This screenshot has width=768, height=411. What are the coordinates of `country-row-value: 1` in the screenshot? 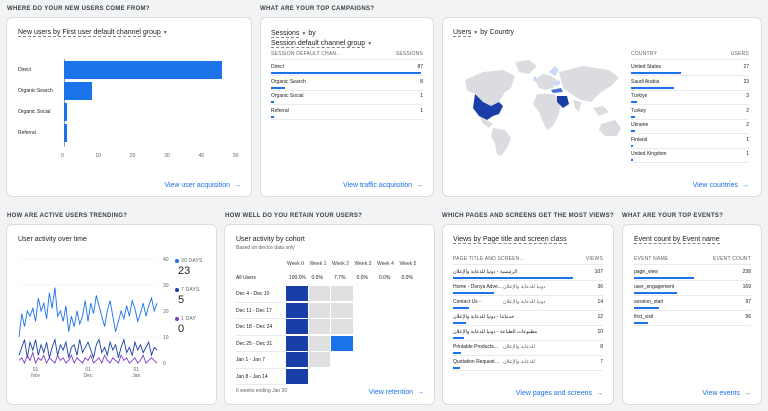 It's located at (747, 154).